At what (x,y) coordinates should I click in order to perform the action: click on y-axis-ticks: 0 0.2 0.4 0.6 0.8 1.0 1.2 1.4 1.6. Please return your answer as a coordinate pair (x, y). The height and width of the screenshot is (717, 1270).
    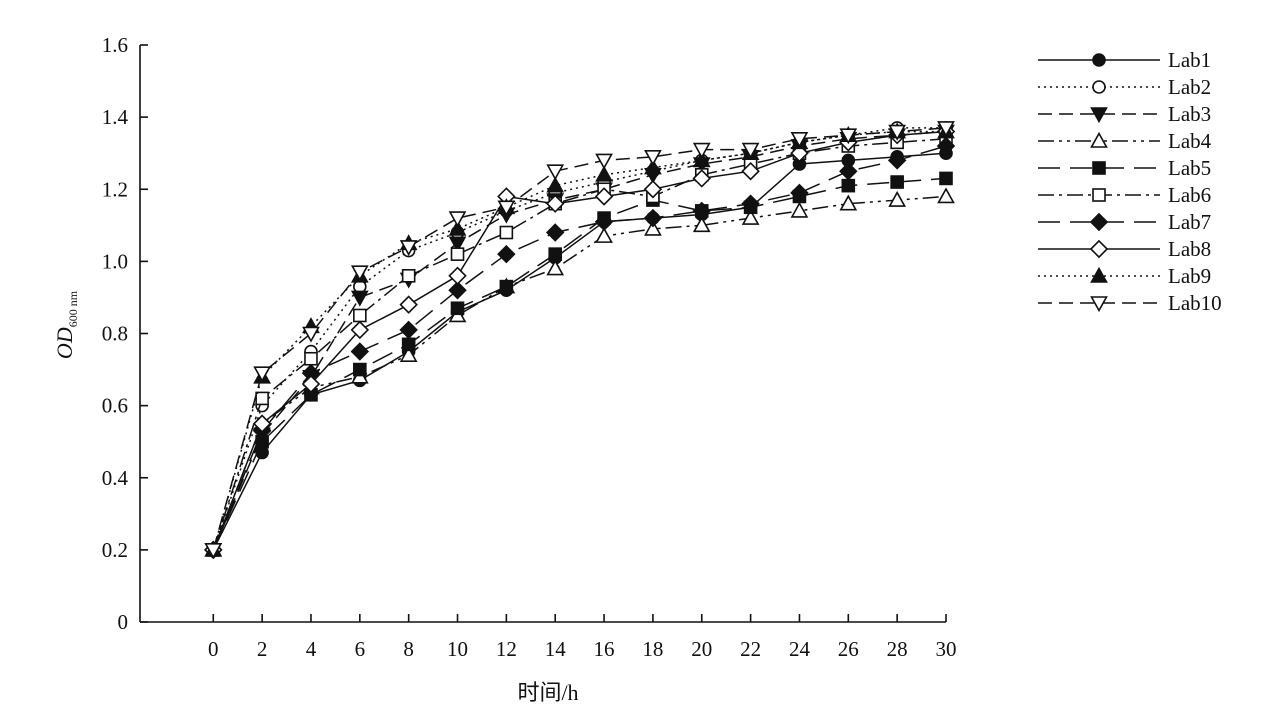
    Looking at the image, I should click on (125, 333).